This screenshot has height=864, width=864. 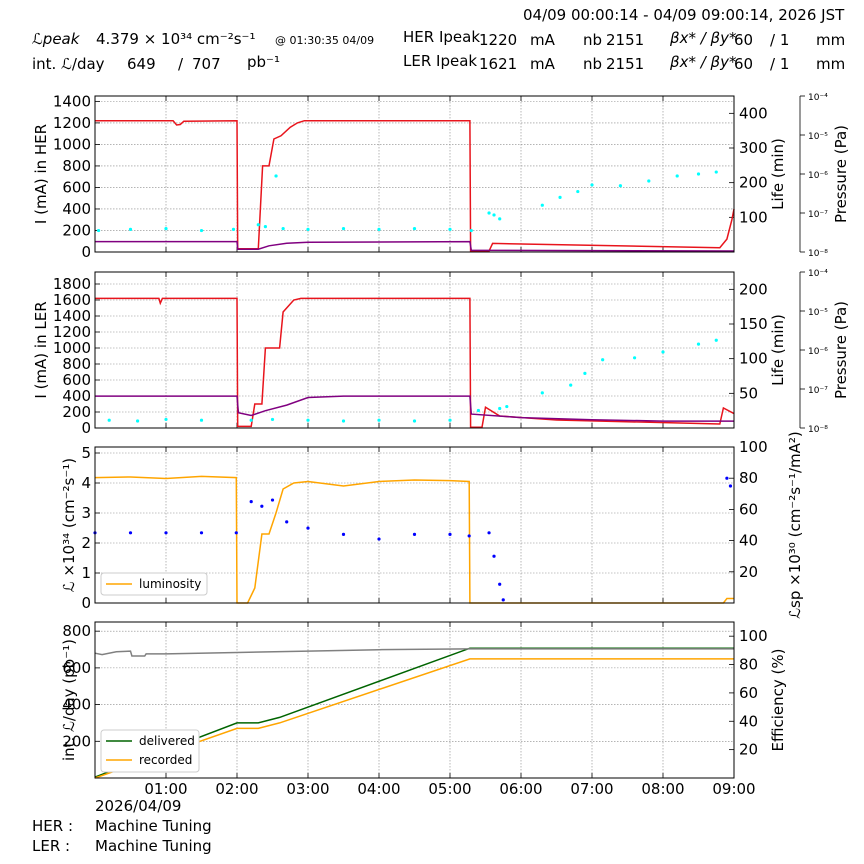 What do you see at coordinates (56, 39) in the screenshot?
I see `l-peak-label: ℒpeak` at bounding box center [56, 39].